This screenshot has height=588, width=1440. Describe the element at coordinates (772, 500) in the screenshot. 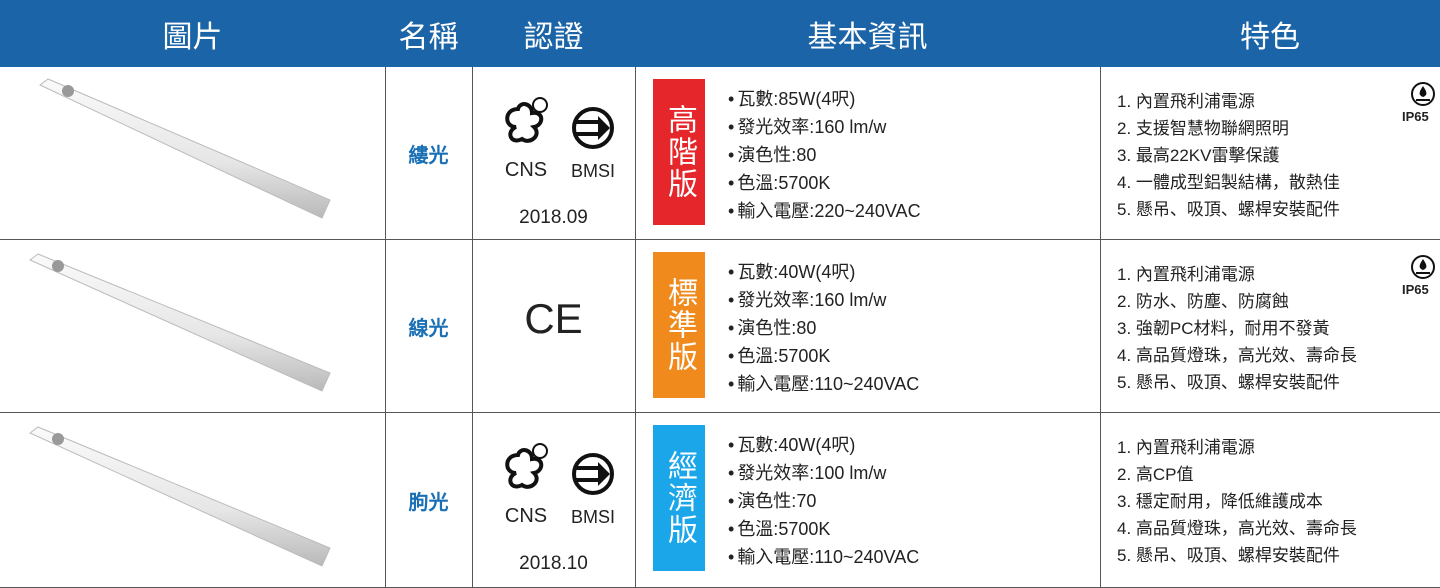

I see `info-item: 演色性:70` at that location.